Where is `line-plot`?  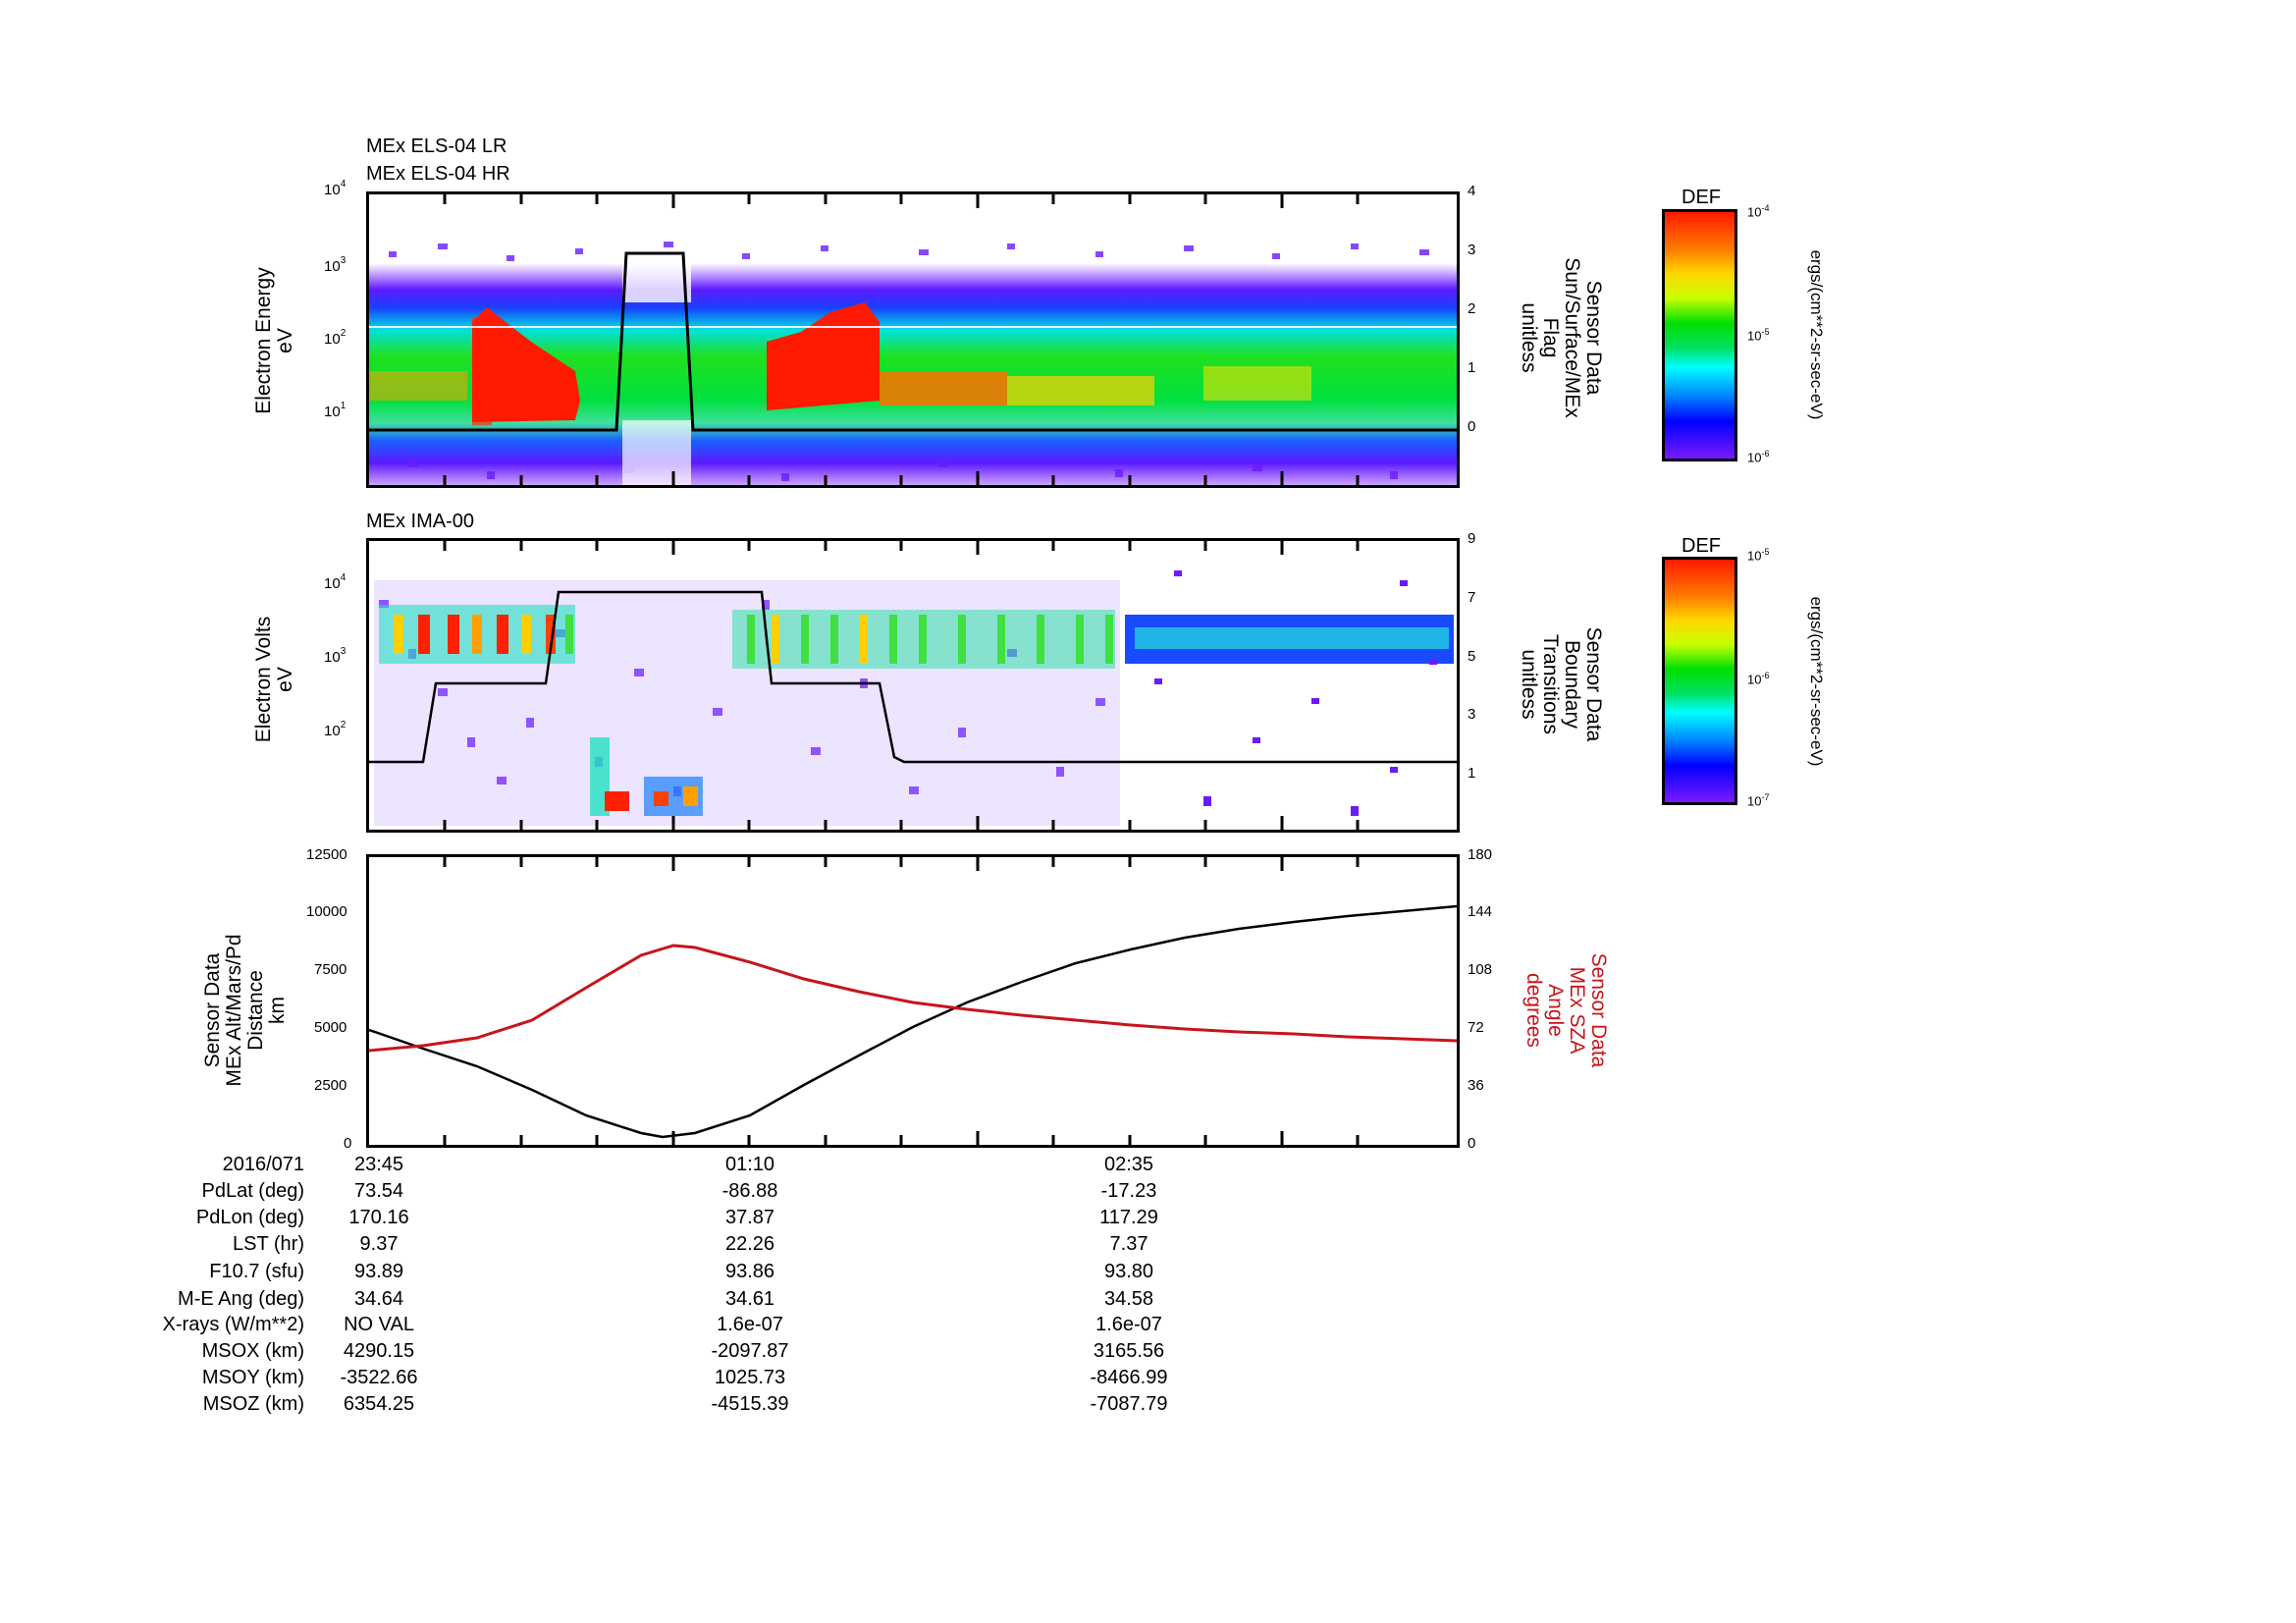
line-plot is located at coordinates (913, 1001).